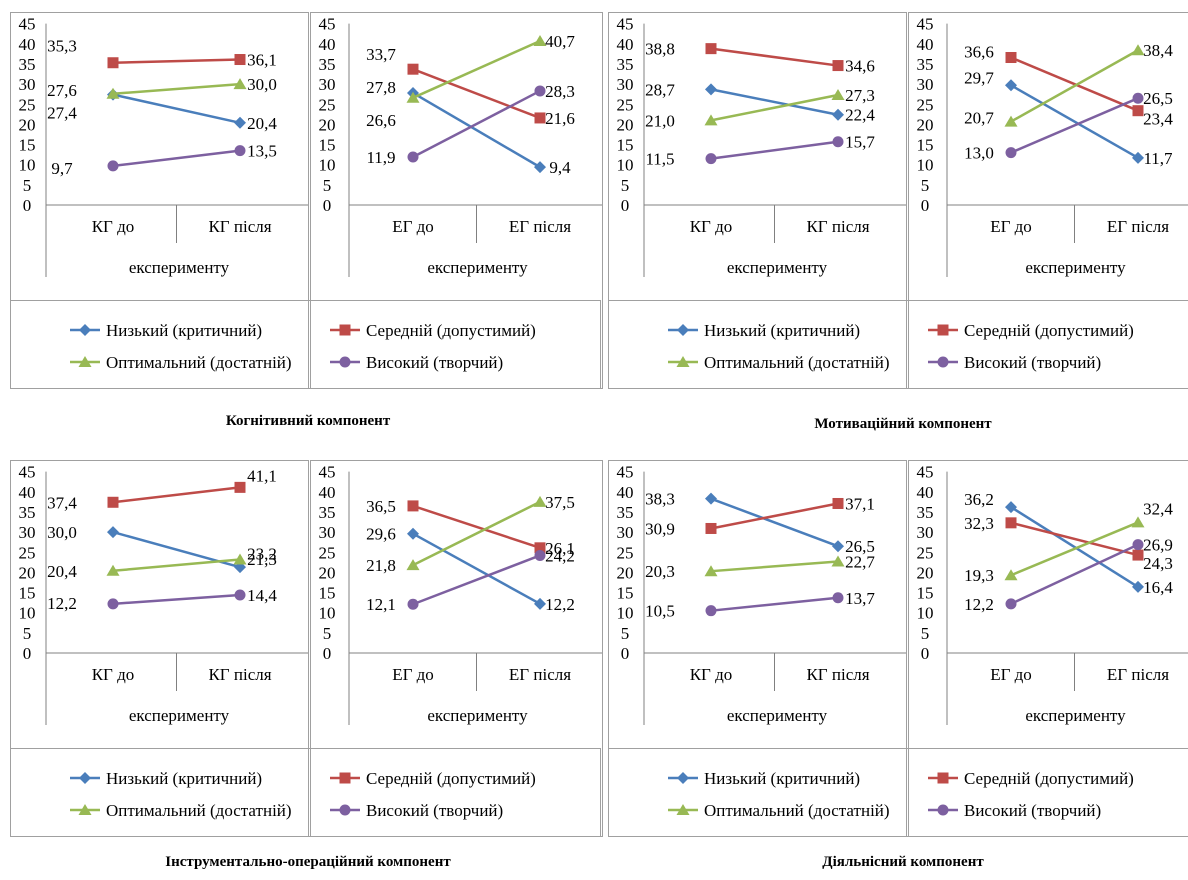 This screenshot has width=1188, height=880. I want to click on data-label: 21,3, so click(262, 559).